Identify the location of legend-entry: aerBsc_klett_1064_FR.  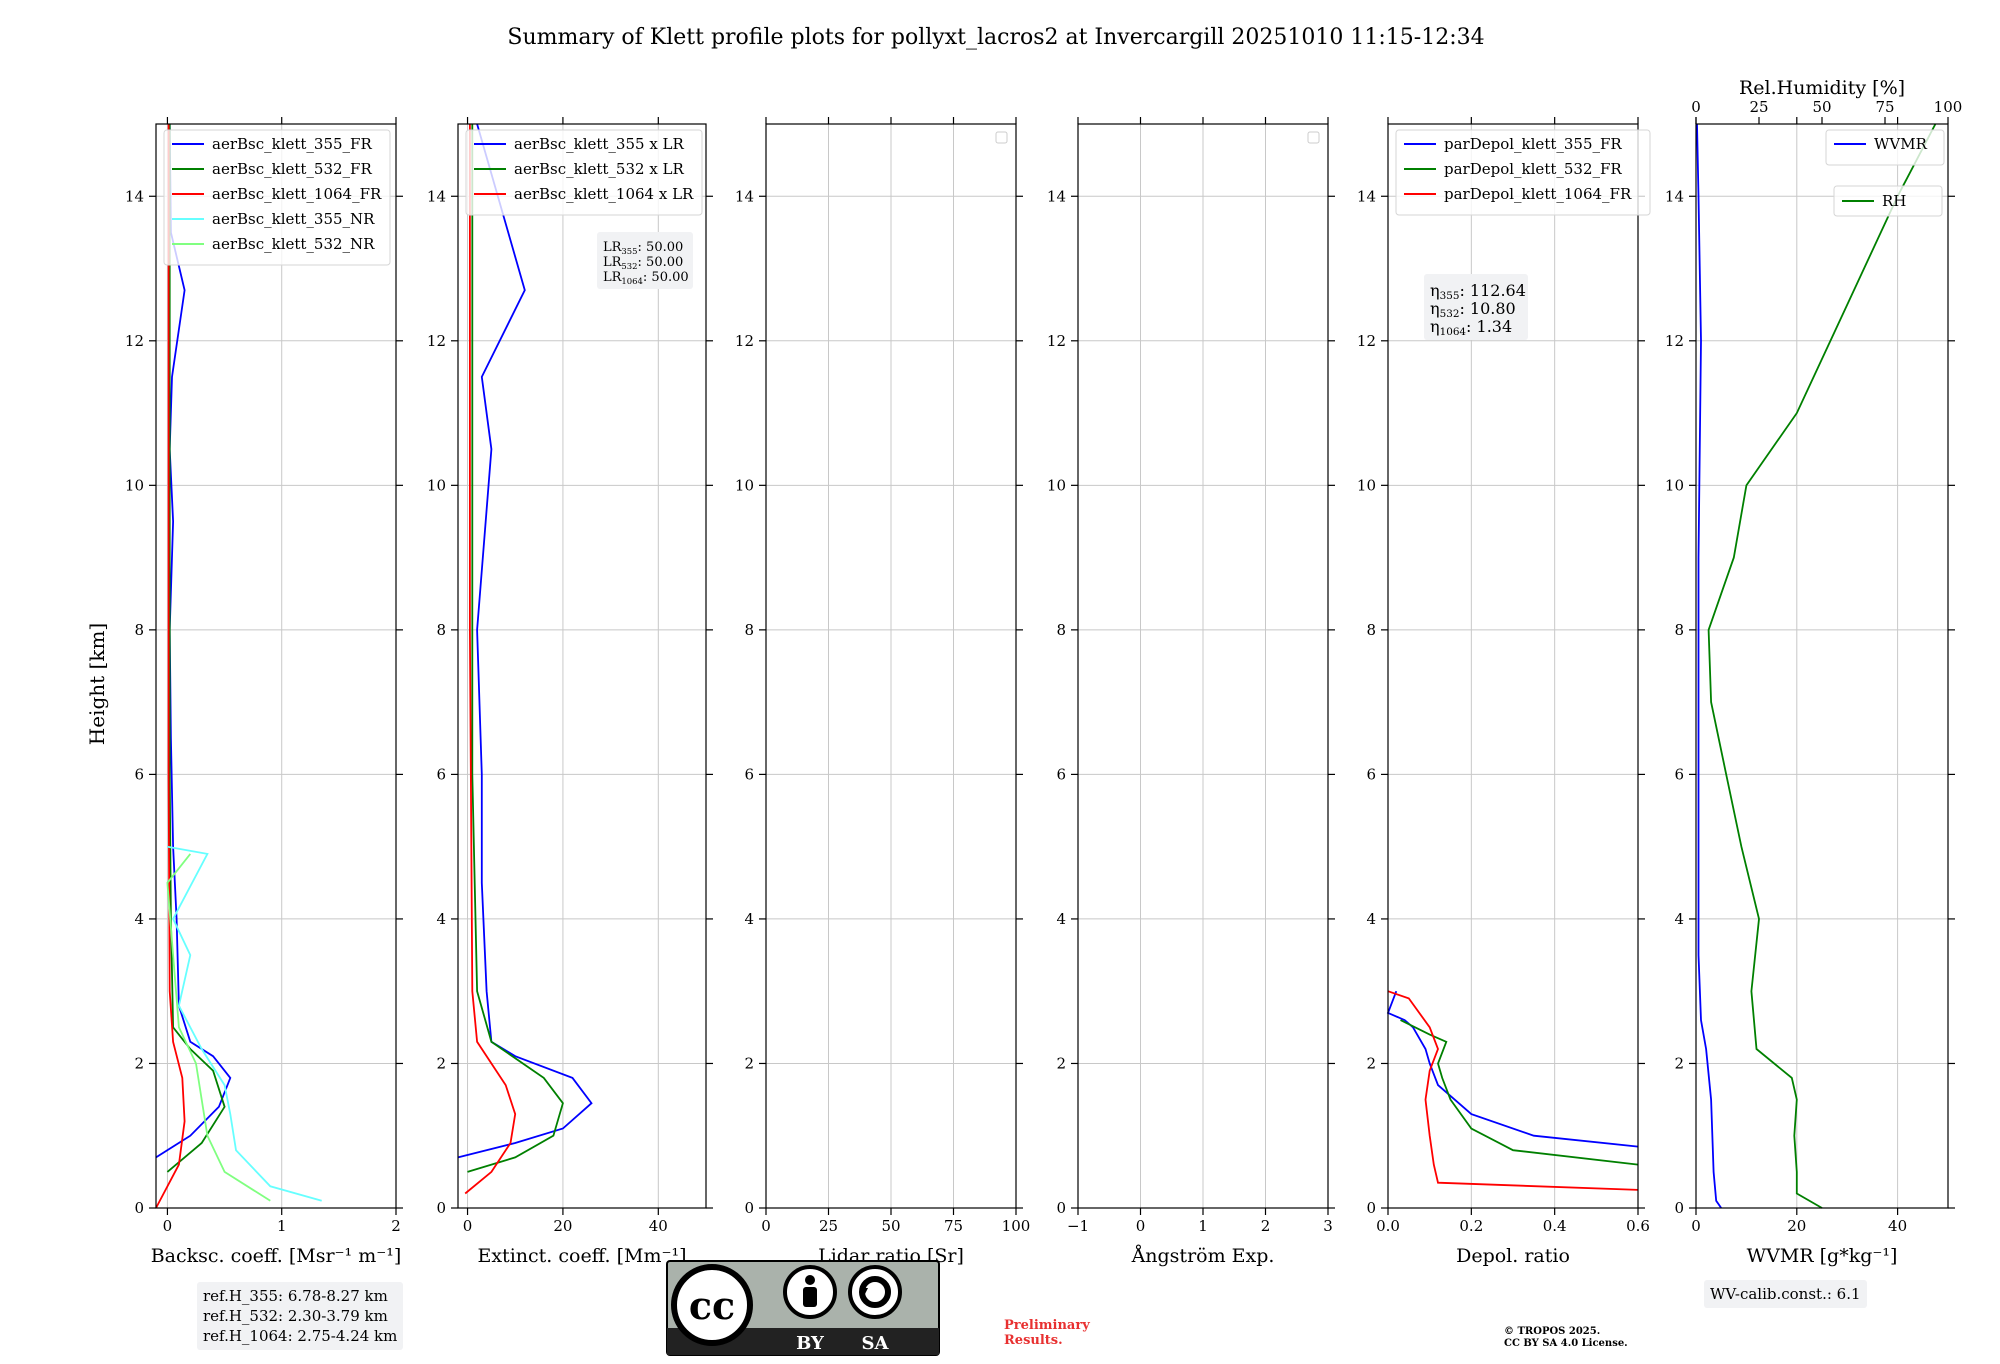
(297, 194).